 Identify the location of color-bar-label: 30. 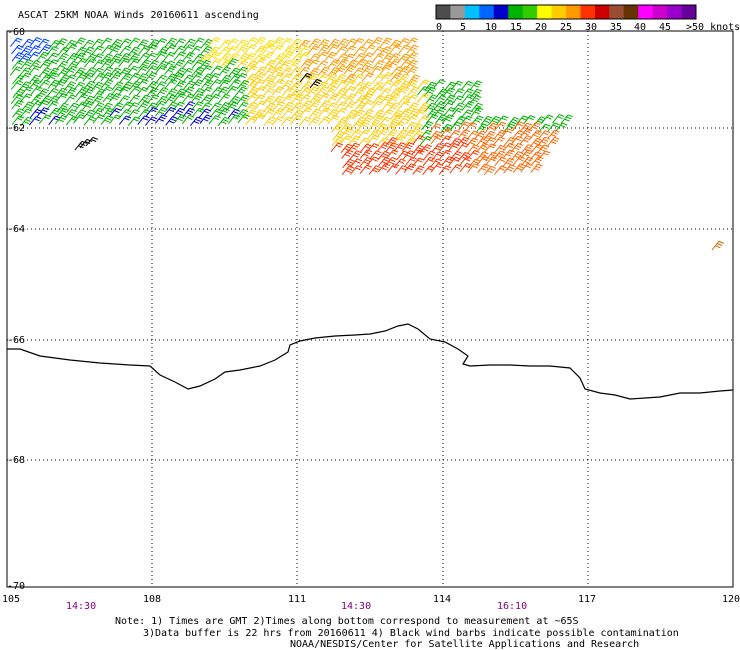
(591, 27).